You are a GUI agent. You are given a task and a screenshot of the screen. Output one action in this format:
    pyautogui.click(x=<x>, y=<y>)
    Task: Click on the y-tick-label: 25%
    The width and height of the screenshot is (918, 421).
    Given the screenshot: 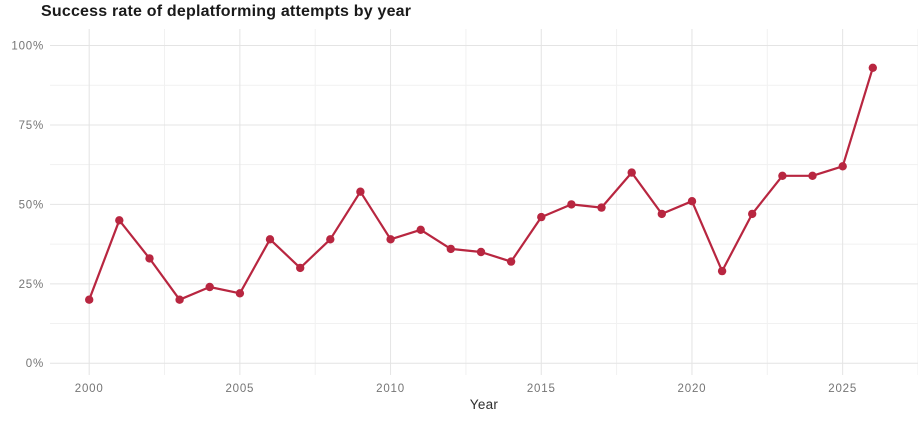 What is the action you would take?
    pyautogui.click(x=31, y=285)
    